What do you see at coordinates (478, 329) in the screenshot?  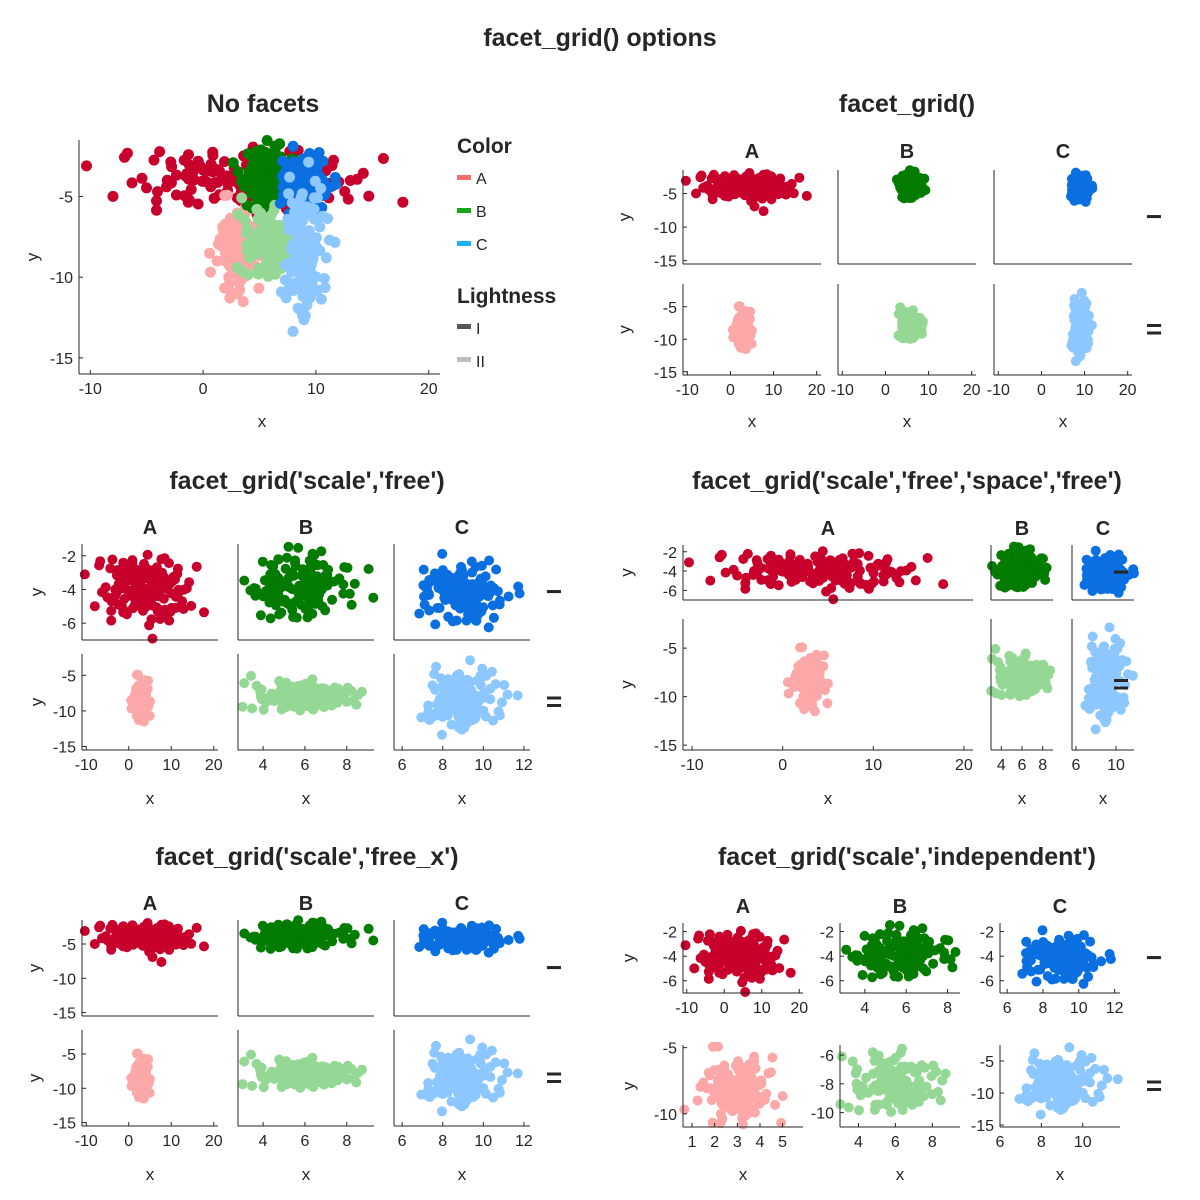 I see `legend-label-i: I` at bounding box center [478, 329].